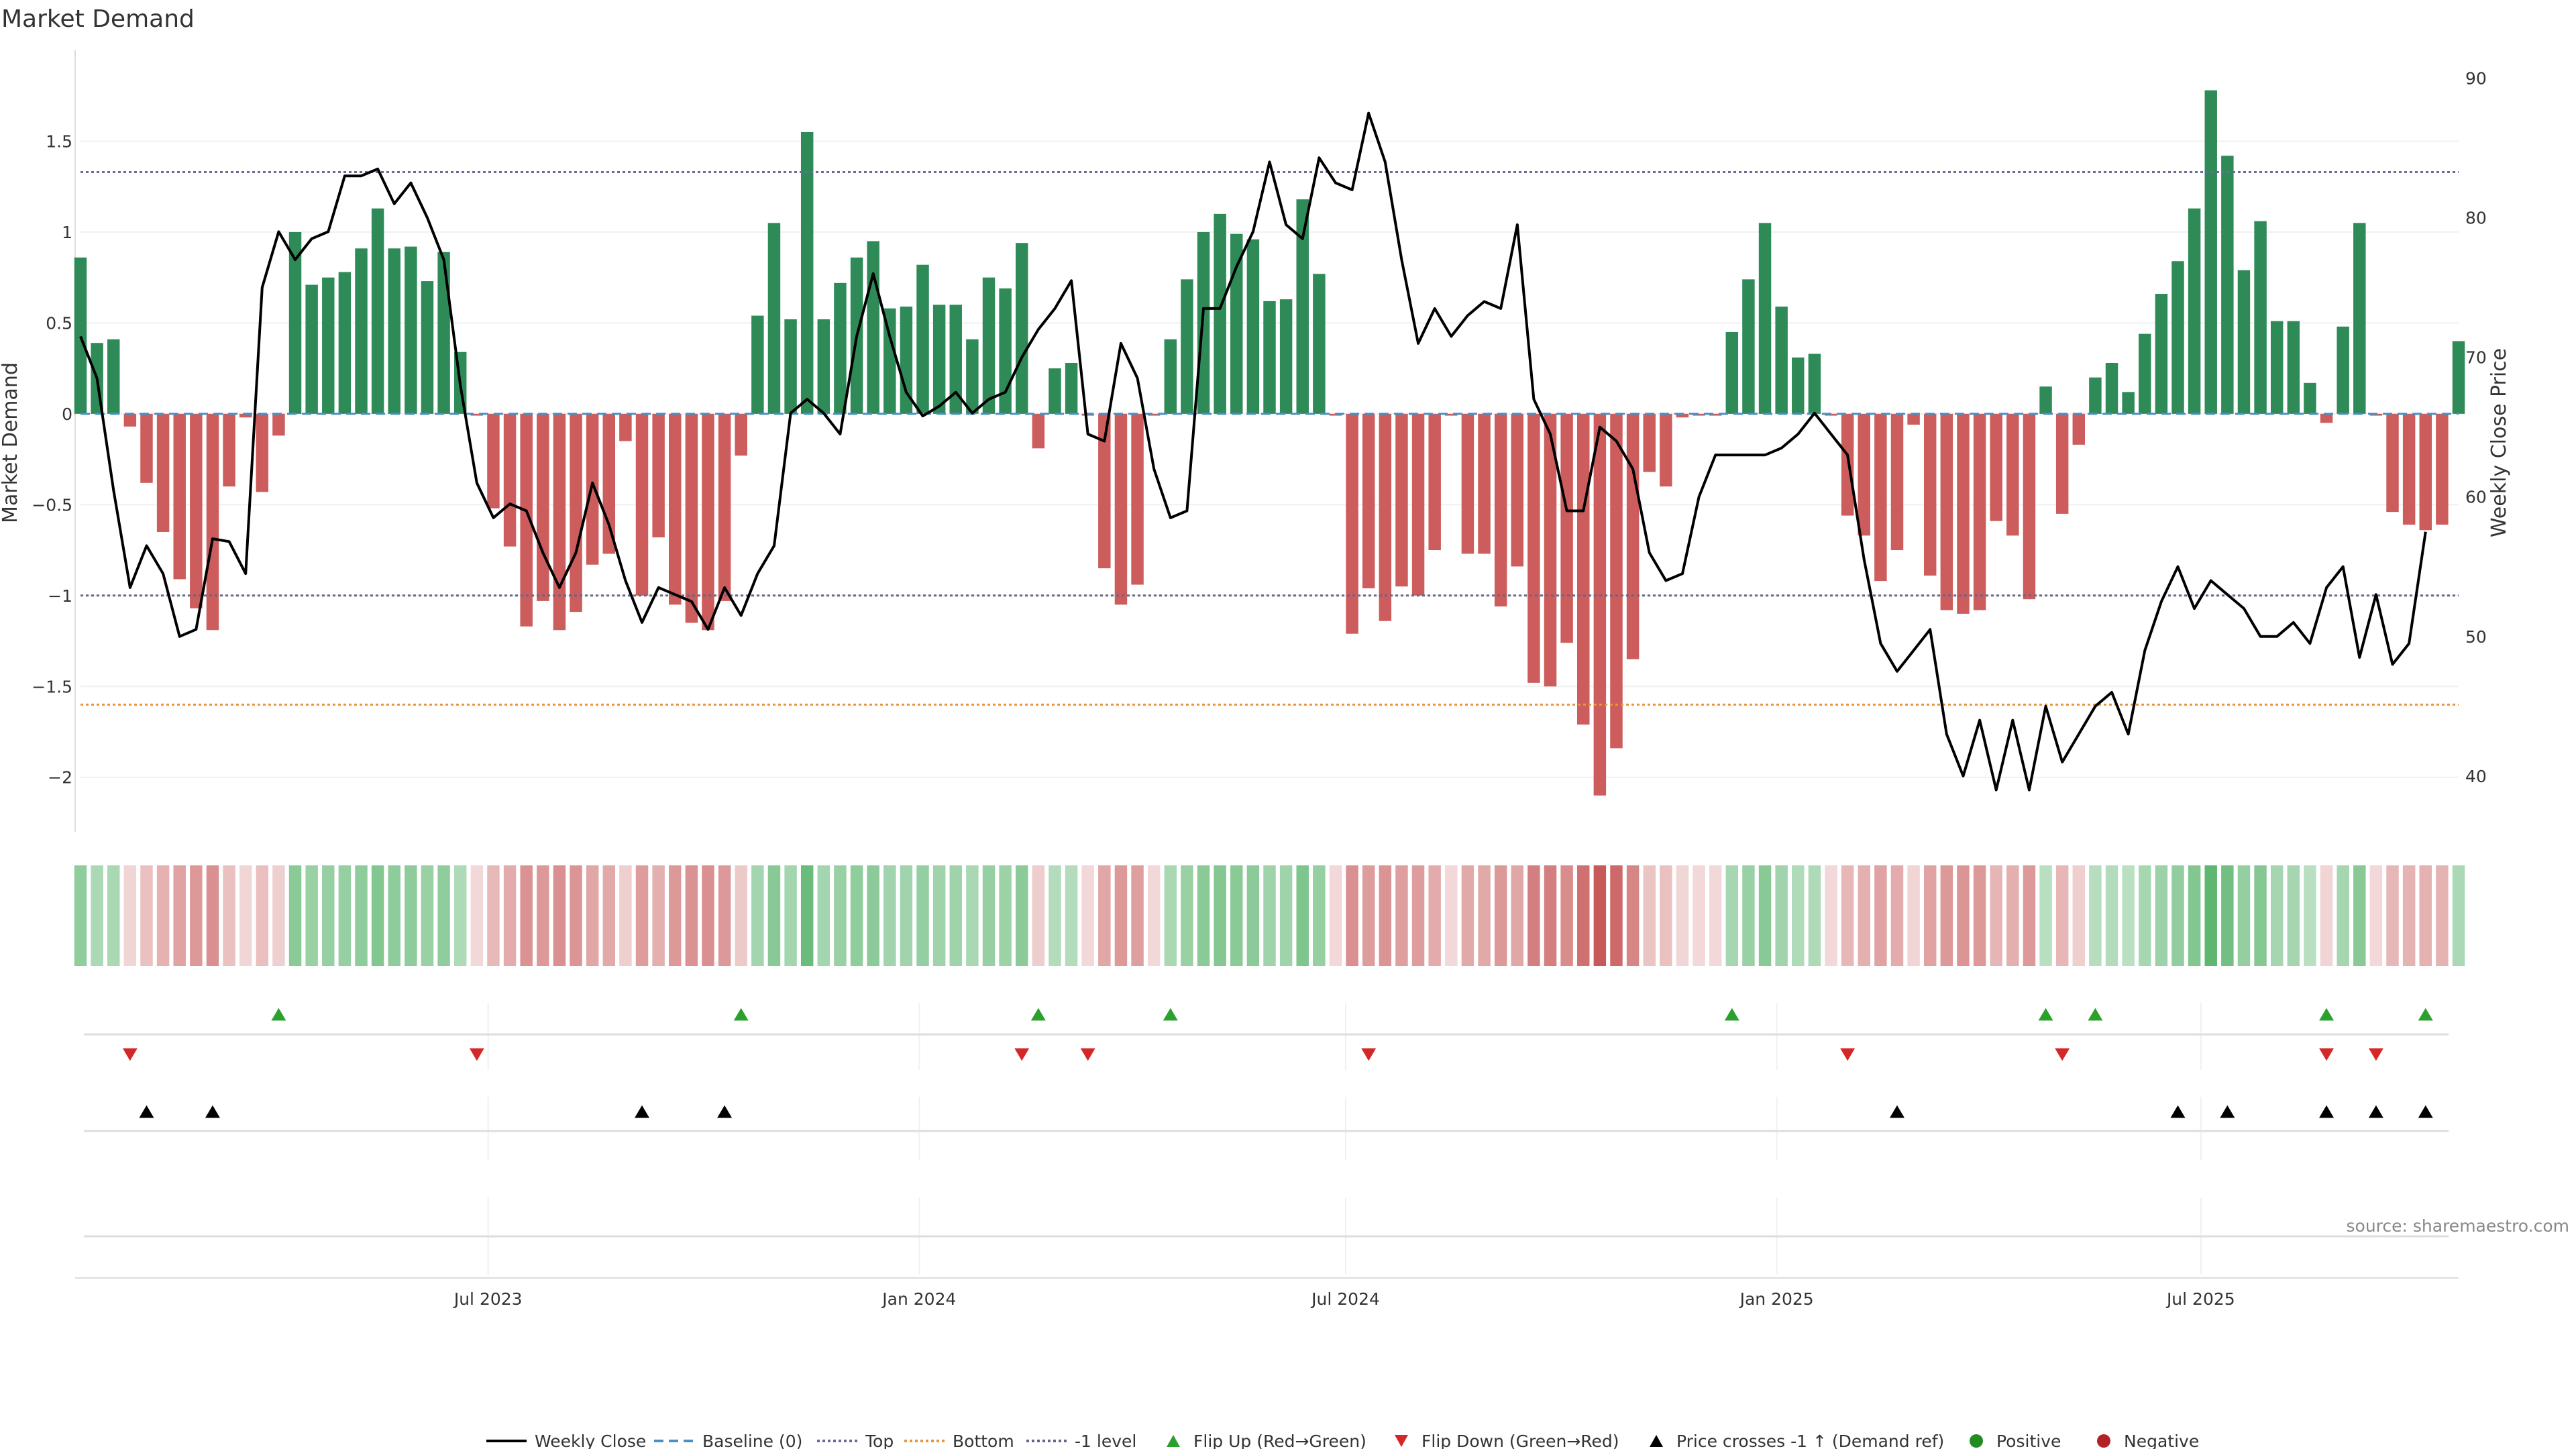 This screenshot has height=1449, width=2576. What do you see at coordinates (879, 1440) in the screenshot?
I see `legend-label: Top` at bounding box center [879, 1440].